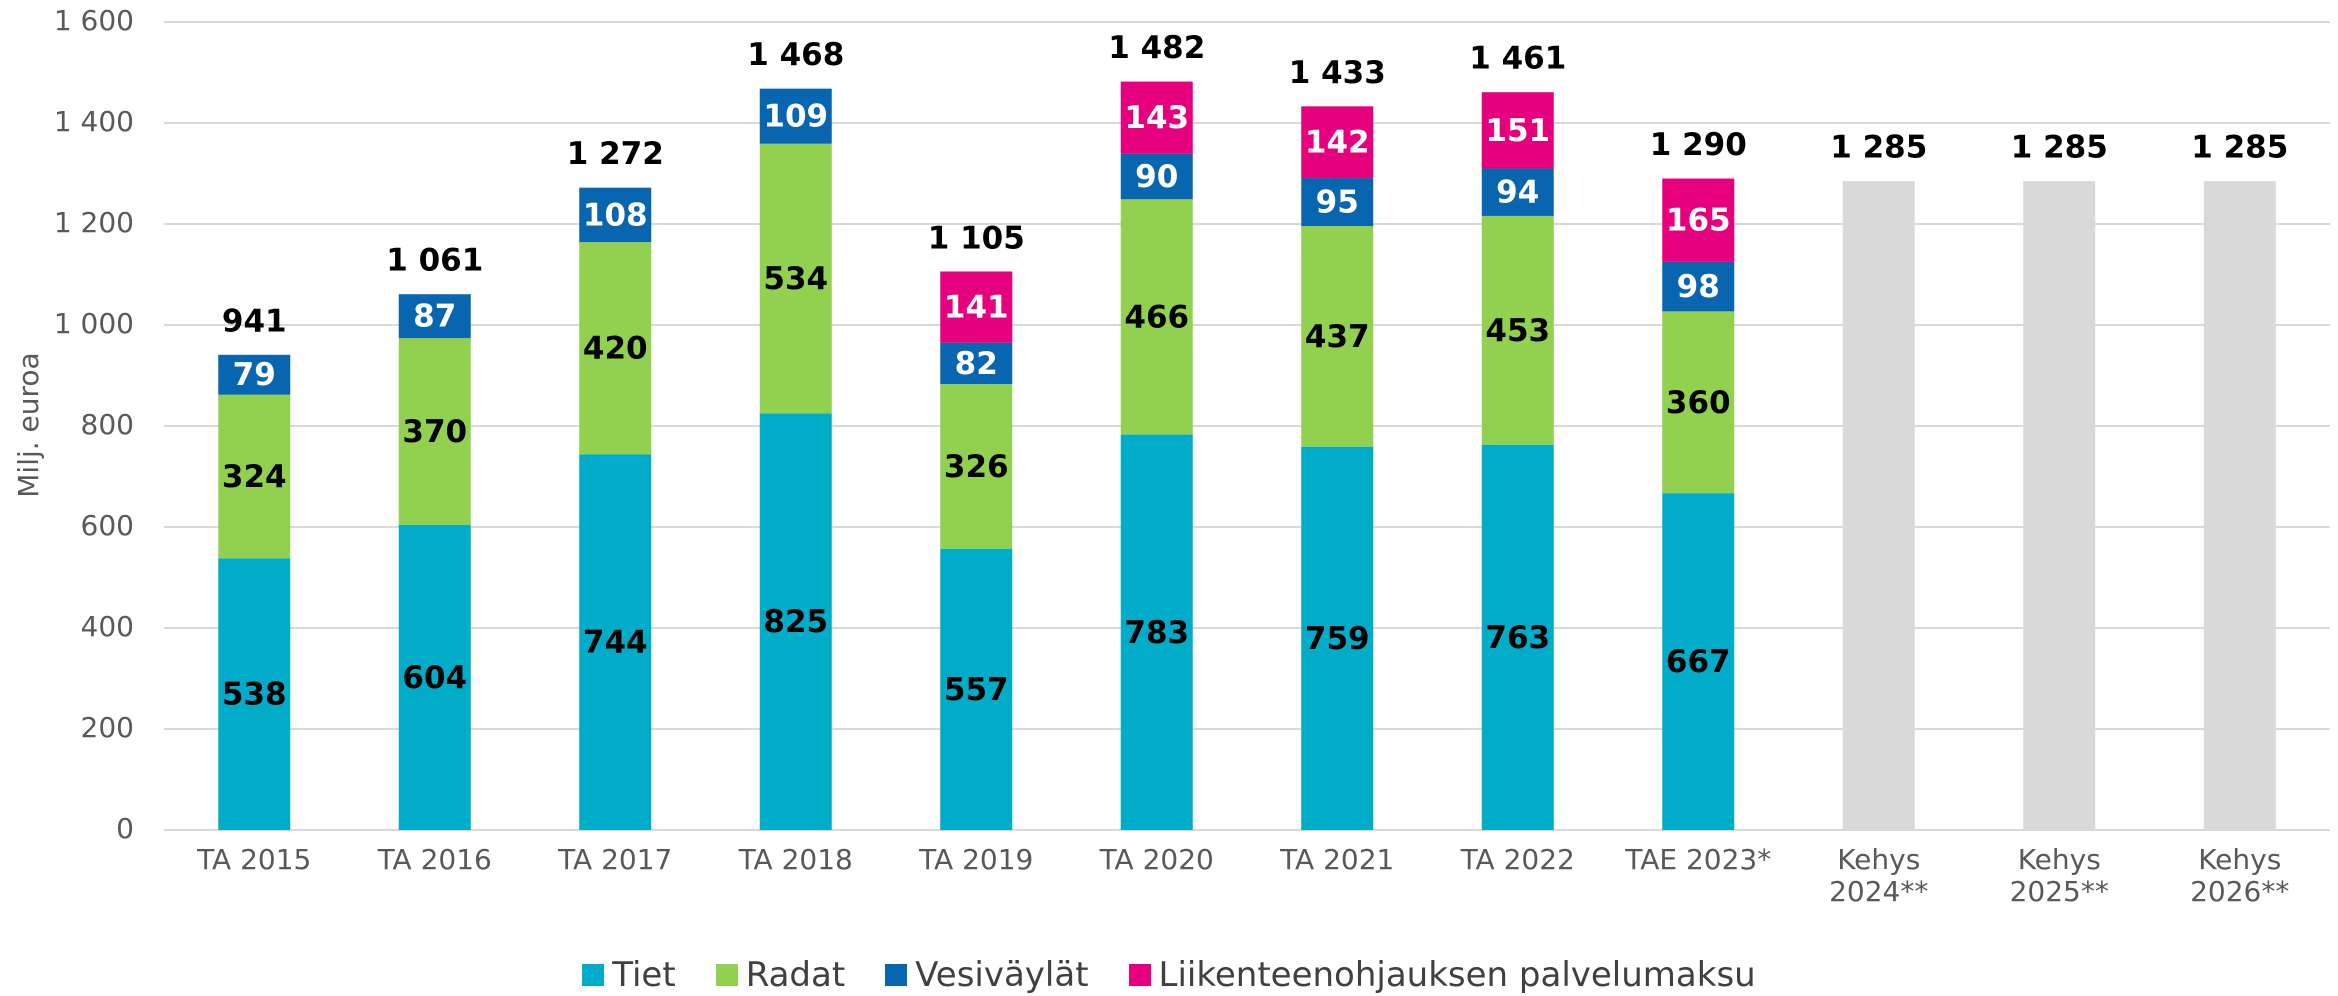 The width and height of the screenshot is (2338, 996). Describe the element at coordinates (2059, 875) in the screenshot. I see `x-tick-label: Kehys 2025**` at that location.